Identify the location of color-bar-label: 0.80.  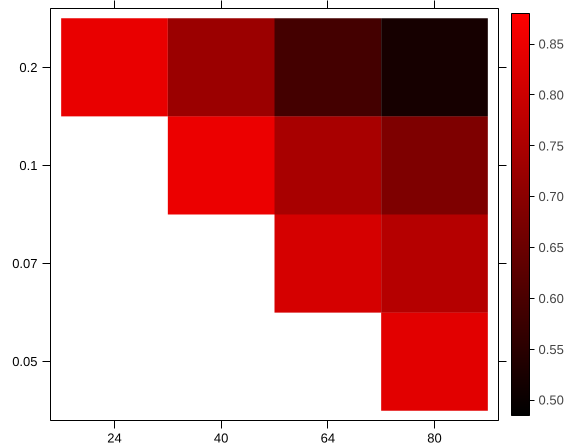
(551, 94).